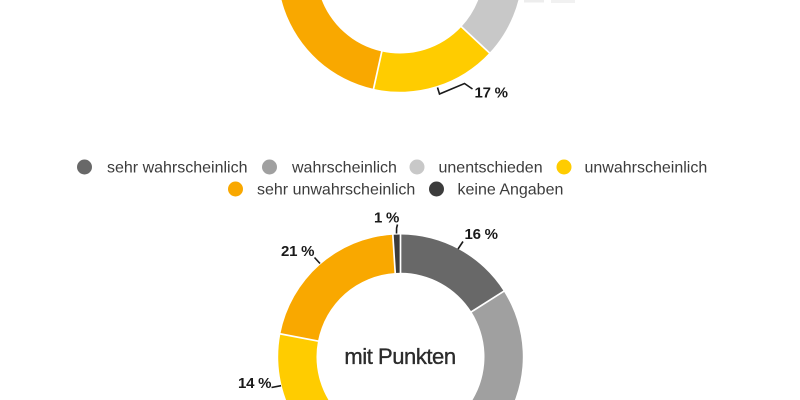  I want to click on svg-text: keine Angaben, so click(511, 190).